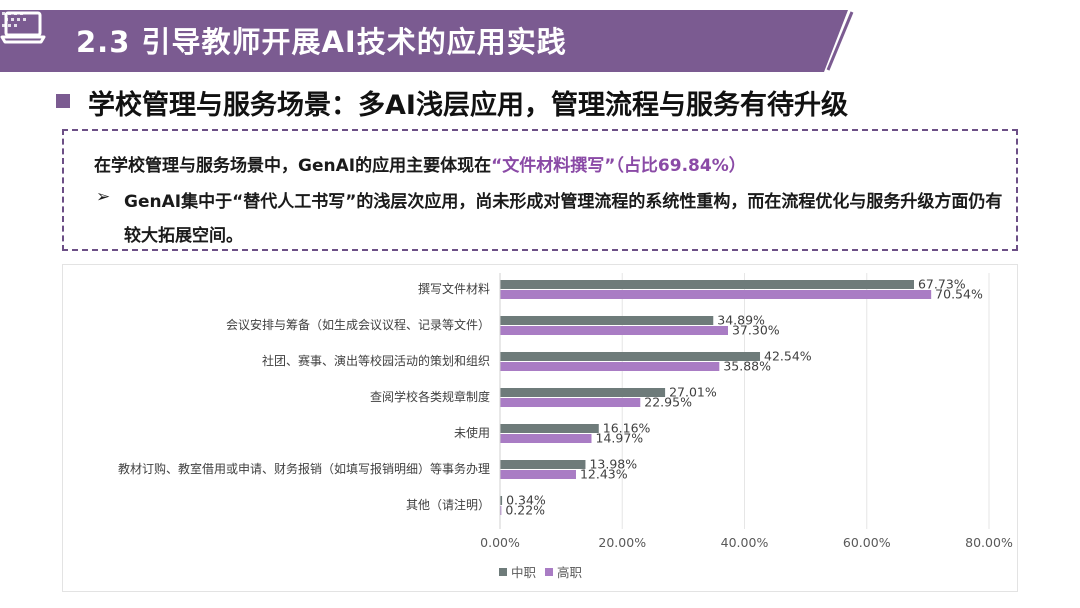  I want to click on category-label: 未使用, so click(472, 432).